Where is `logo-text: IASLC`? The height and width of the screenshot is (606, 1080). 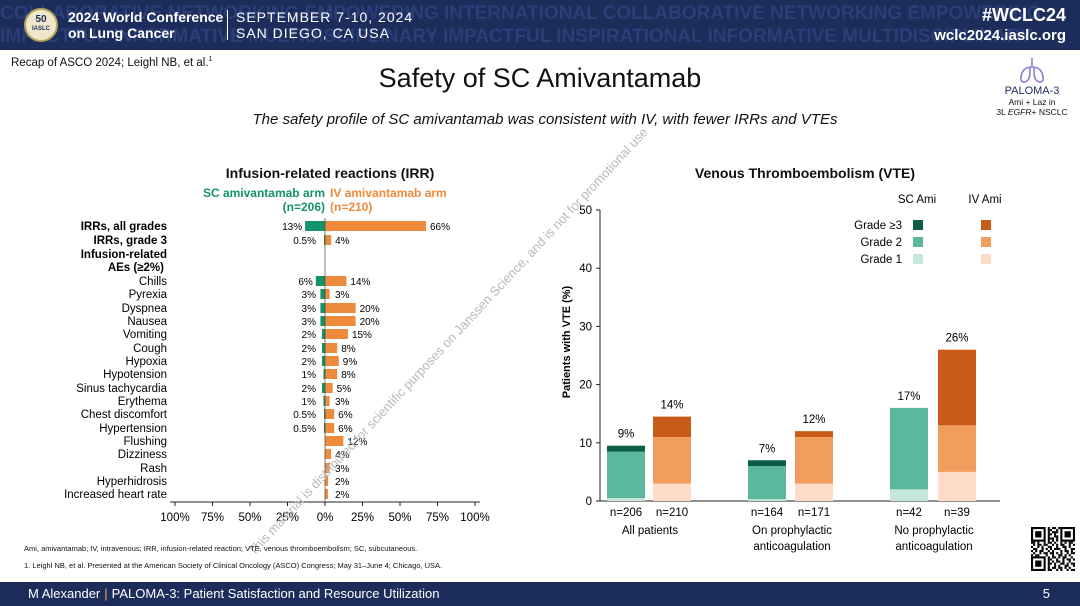
logo-text: IASLC is located at coordinates (41, 29).